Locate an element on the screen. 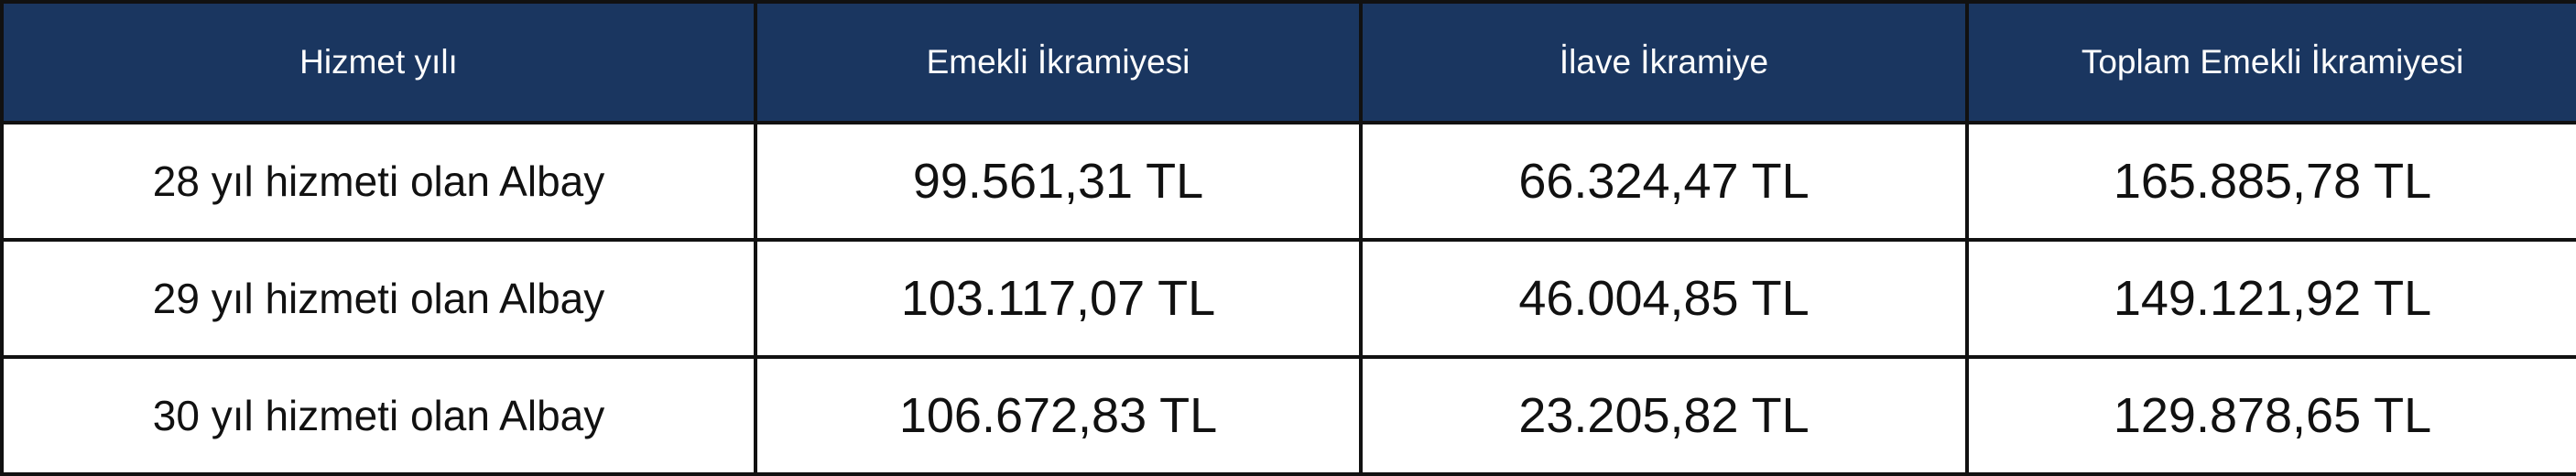  amount-cell: 165.885,78 TL is located at coordinates (2270, 181).